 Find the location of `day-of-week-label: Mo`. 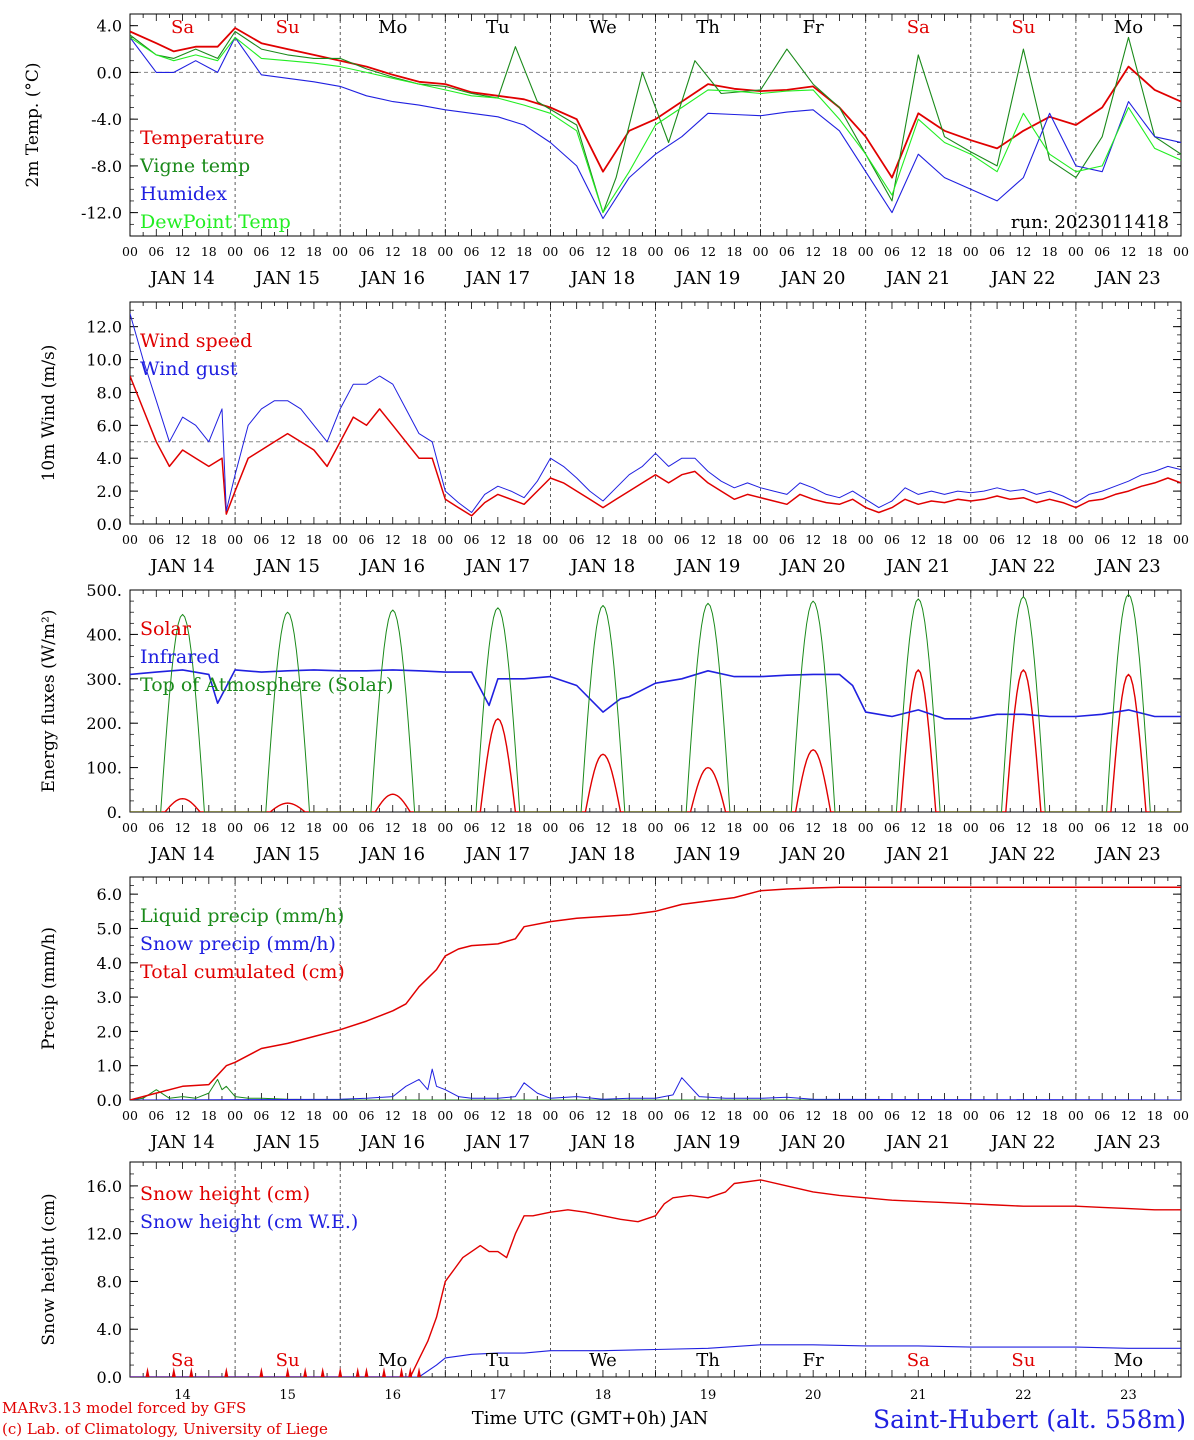

day-of-week-label: Mo is located at coordinates (392, 1360).